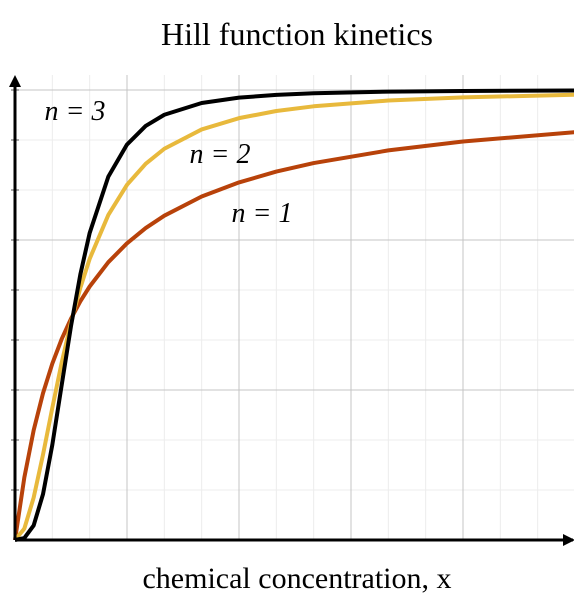  Describe the element at coordinates (220, 154) in the screenshot. I see `series-label: n = 2` at that location.